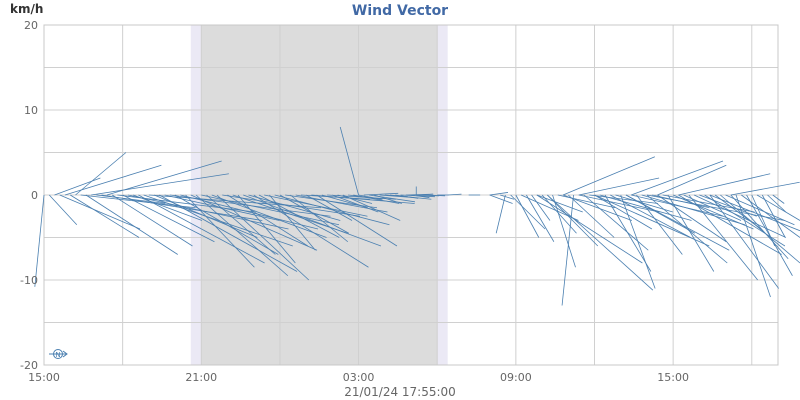 The width and height of the screenshot is (800, 400). Describe the element at coordinates (516, 377) in the screenshot. I see `x-tick-label: 09:00` at that location.